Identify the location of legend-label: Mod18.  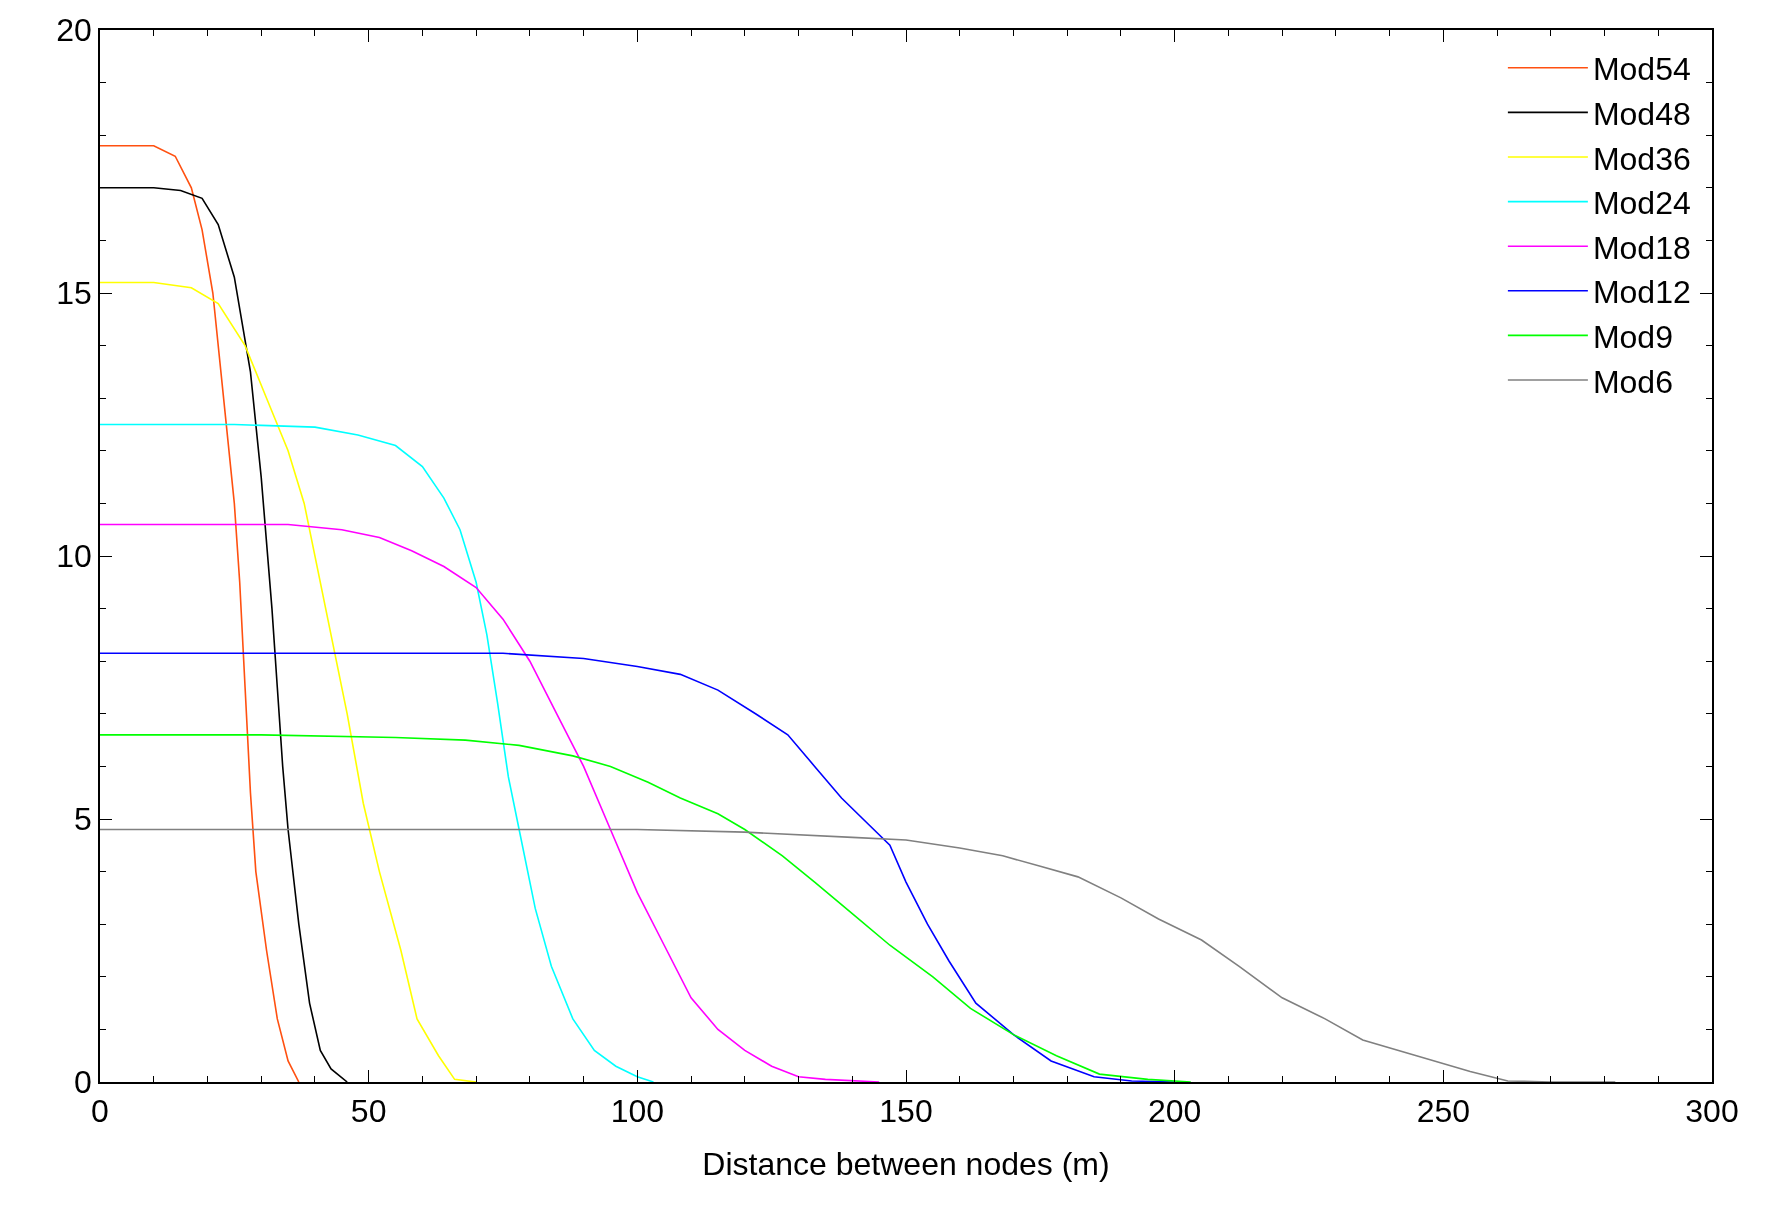
(1641, 247).